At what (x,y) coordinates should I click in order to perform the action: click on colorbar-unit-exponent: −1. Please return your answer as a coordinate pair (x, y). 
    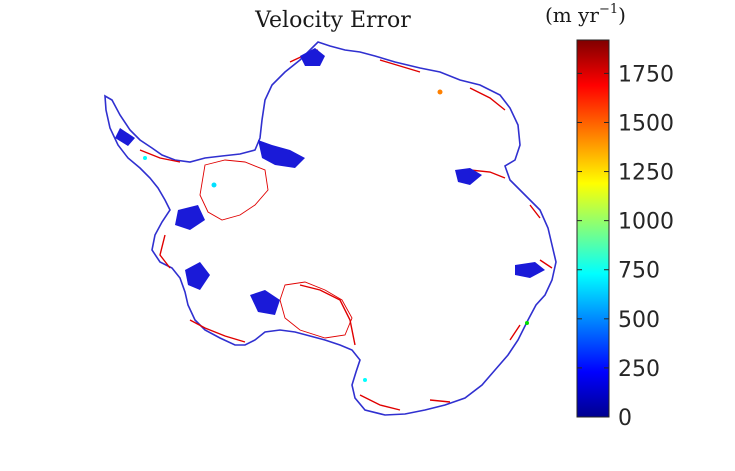
    Looking at the image, I should click on (608, 9).